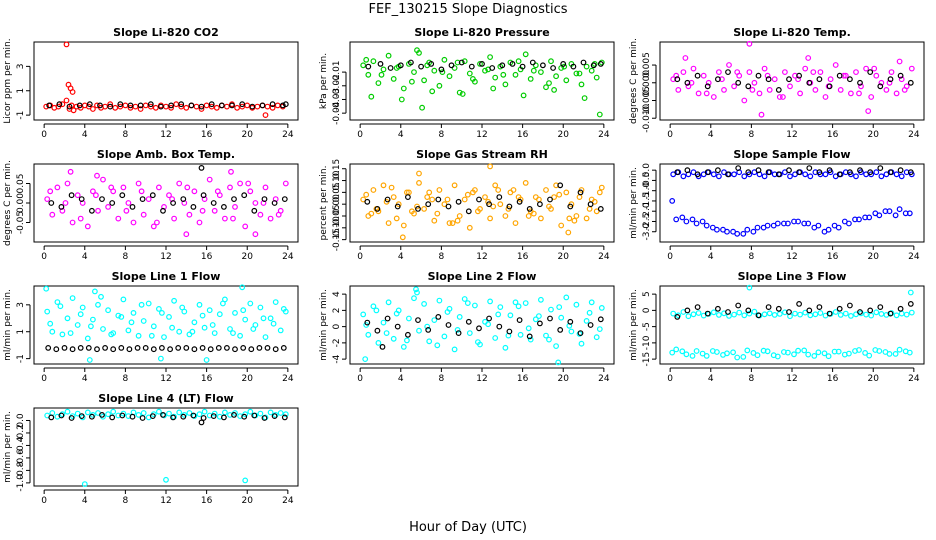 The height and width of the screenshot is (540, 936). I want to click on y-axis-label: degrees C per min., so click(8, 203).